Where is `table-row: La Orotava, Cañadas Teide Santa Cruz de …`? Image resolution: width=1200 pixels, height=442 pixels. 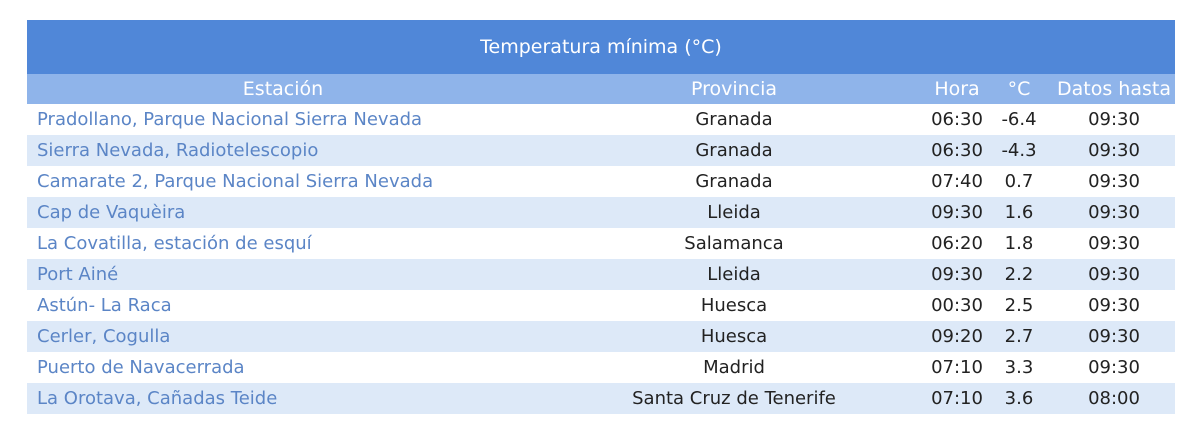
table-row: La Orotava, Cañadas Teide Santa Cruz de … is located at coordinates (601, 398).